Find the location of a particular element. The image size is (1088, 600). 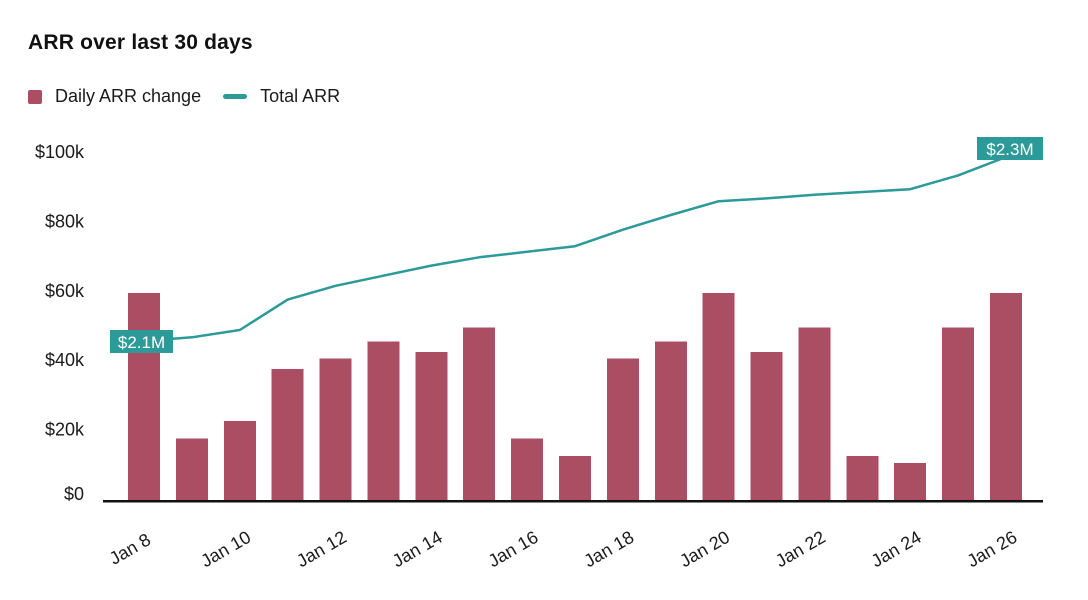

total-arr-start-badge-label: $2.1M is located at coordinates (141, 342).